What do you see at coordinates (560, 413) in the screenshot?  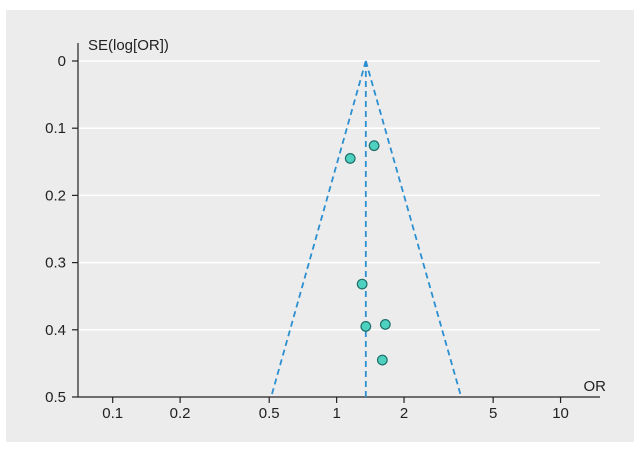 I see `x-tick-label: 10` at bounding box center [560, 413].